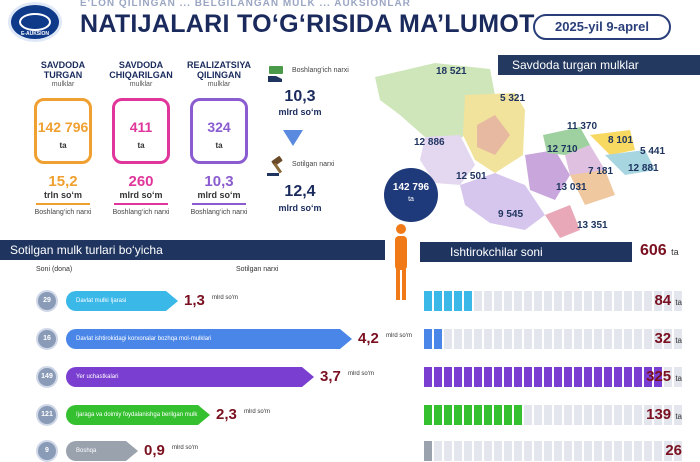 This screenshot has width=700, height=462. Describe the element at coordinates (219, 145) in the screenshot. I see `stat-count-unit: ta` at that location.